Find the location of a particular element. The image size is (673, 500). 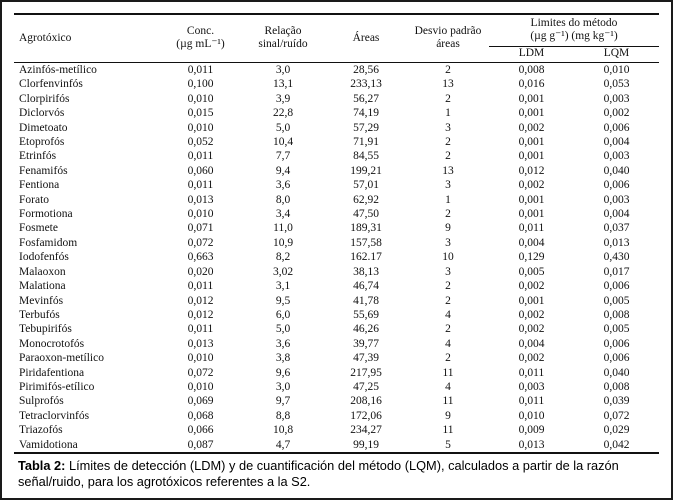

agrotoxico-name-cell: Forato is located at coordinates (34, 199).